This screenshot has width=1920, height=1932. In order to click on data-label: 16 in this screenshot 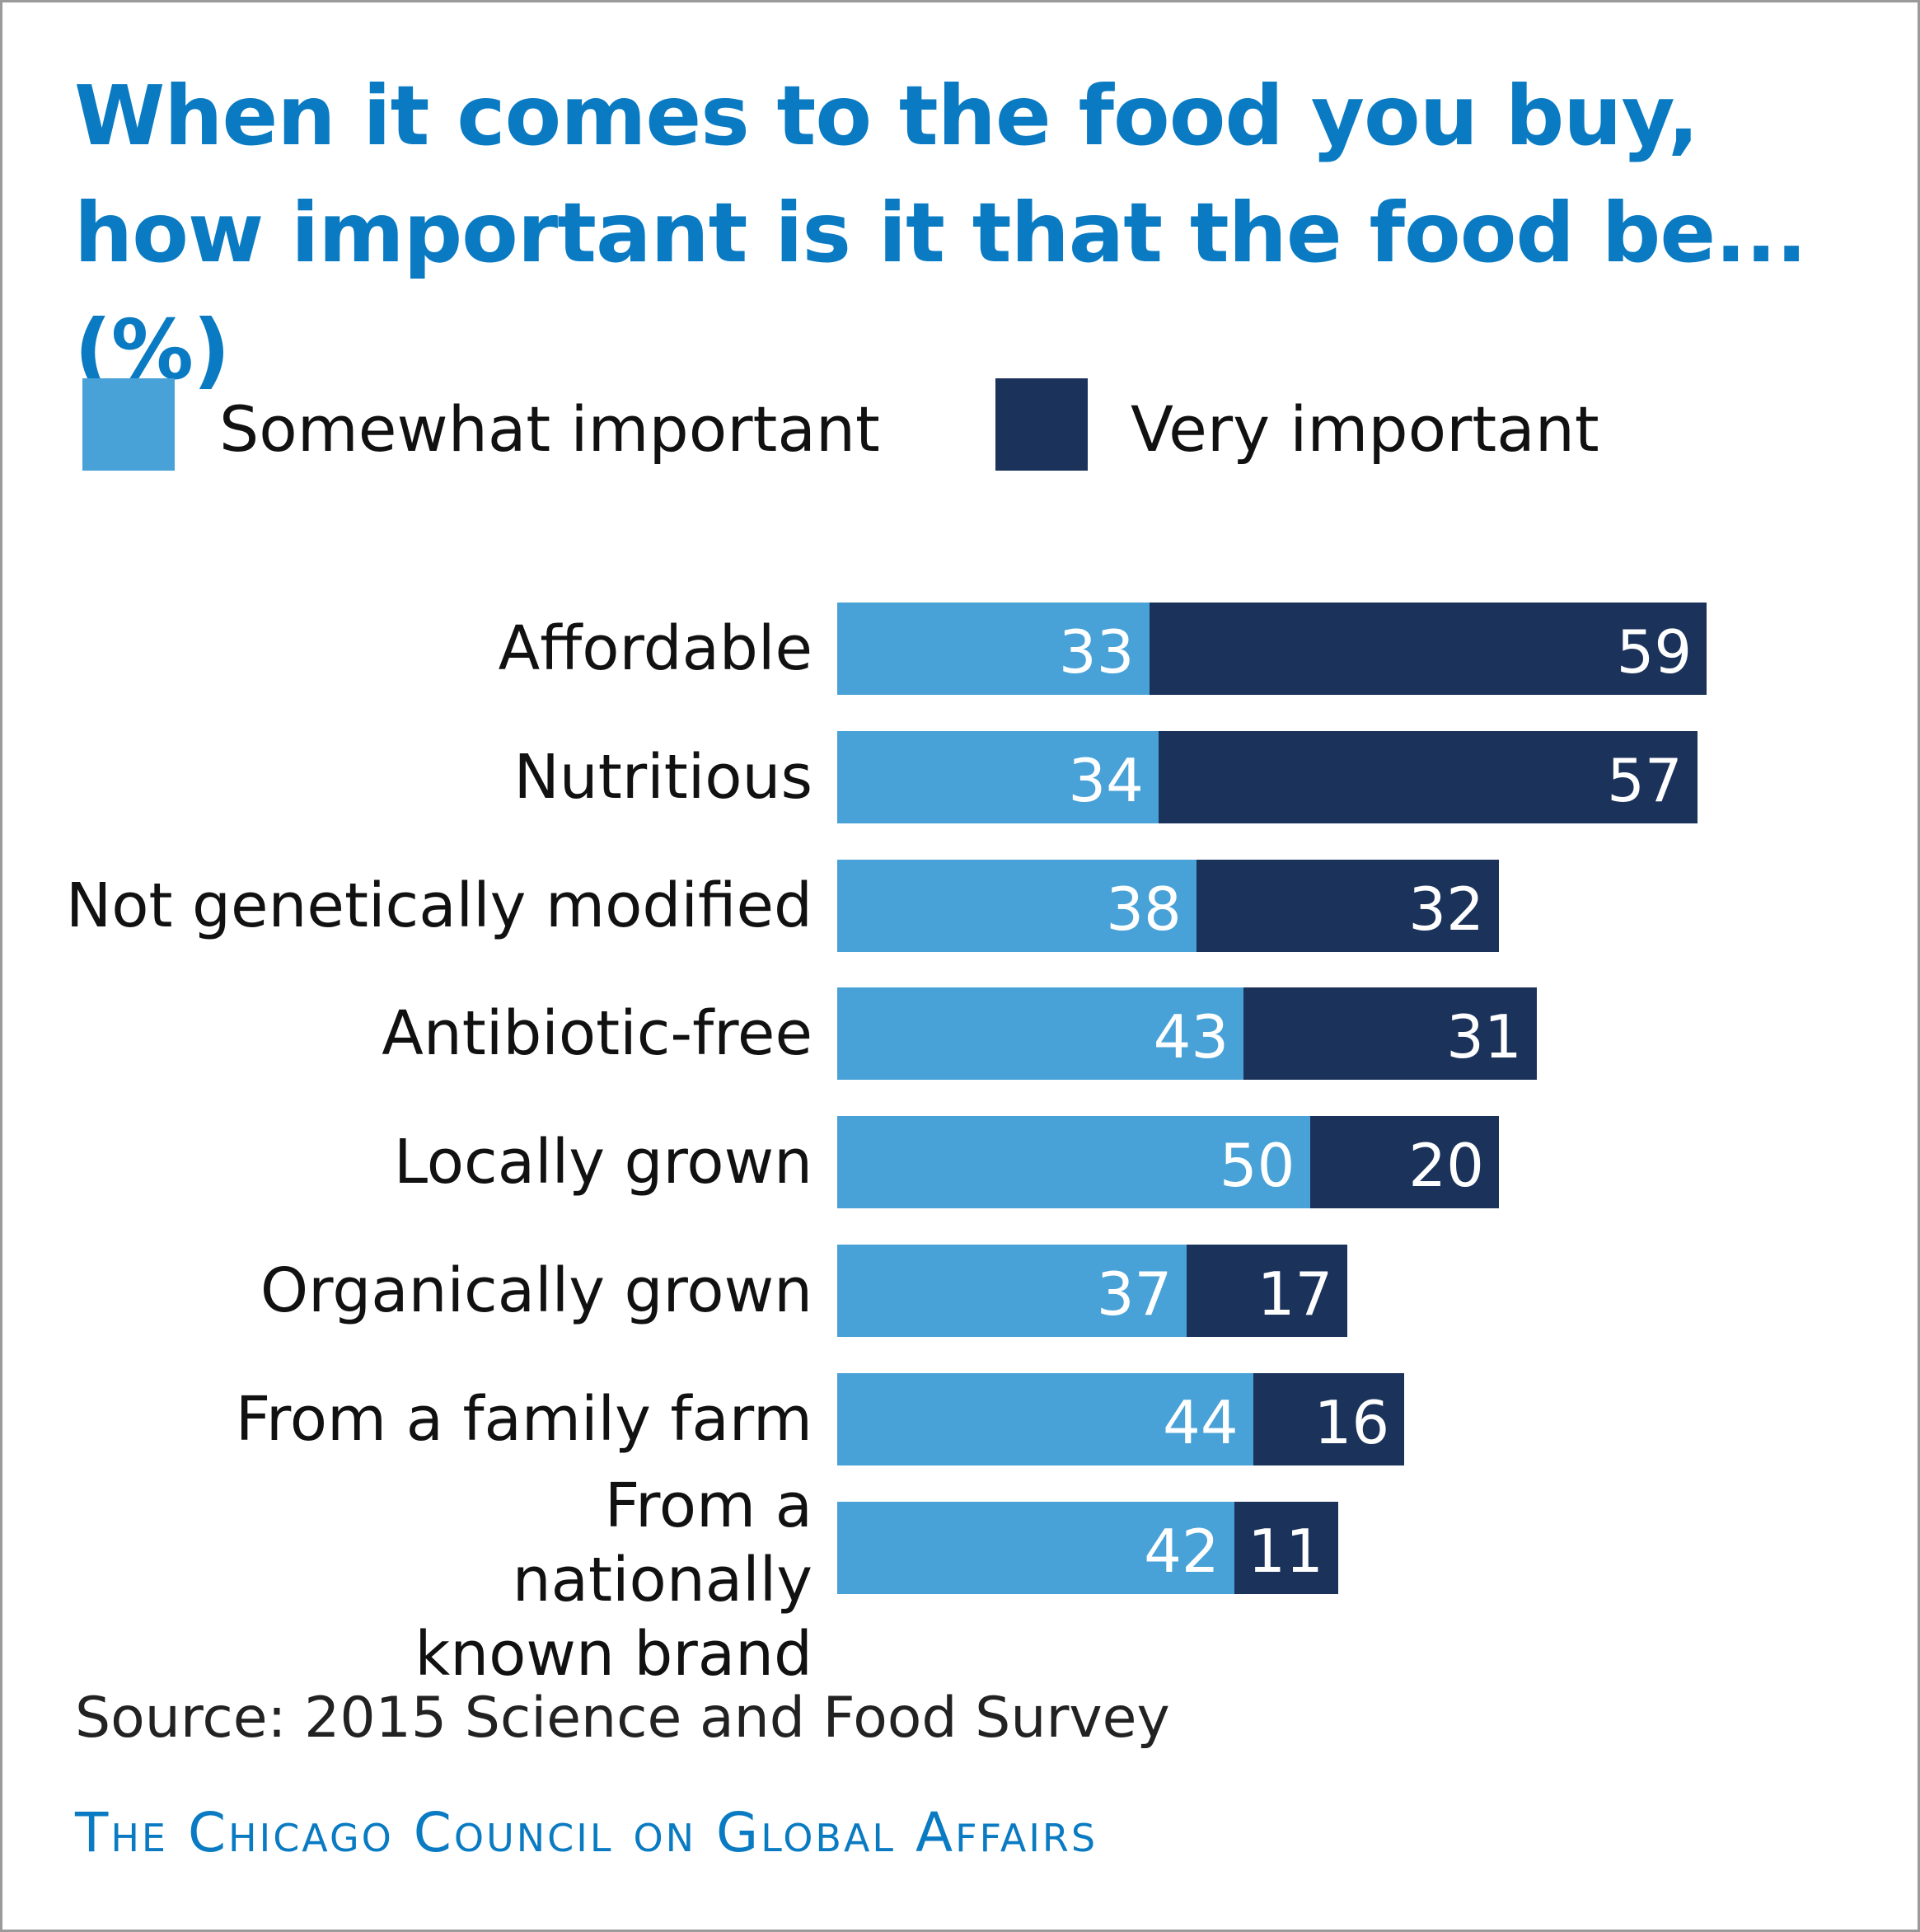, I will do `click(1352, 1422)`.